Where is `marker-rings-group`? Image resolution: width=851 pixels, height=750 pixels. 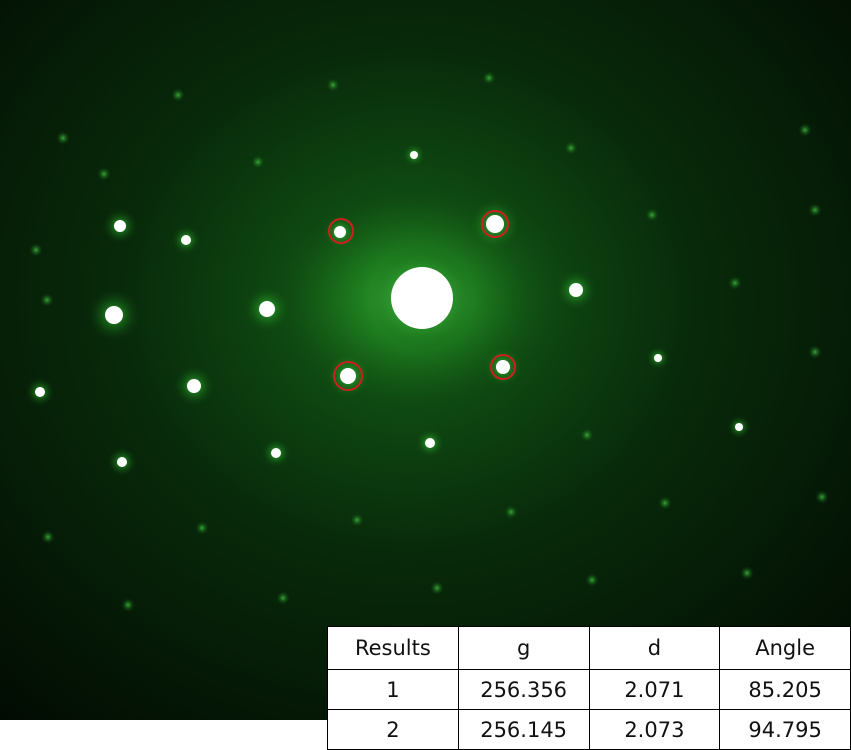 marker-rings-group is located at coordinates (422, 300).